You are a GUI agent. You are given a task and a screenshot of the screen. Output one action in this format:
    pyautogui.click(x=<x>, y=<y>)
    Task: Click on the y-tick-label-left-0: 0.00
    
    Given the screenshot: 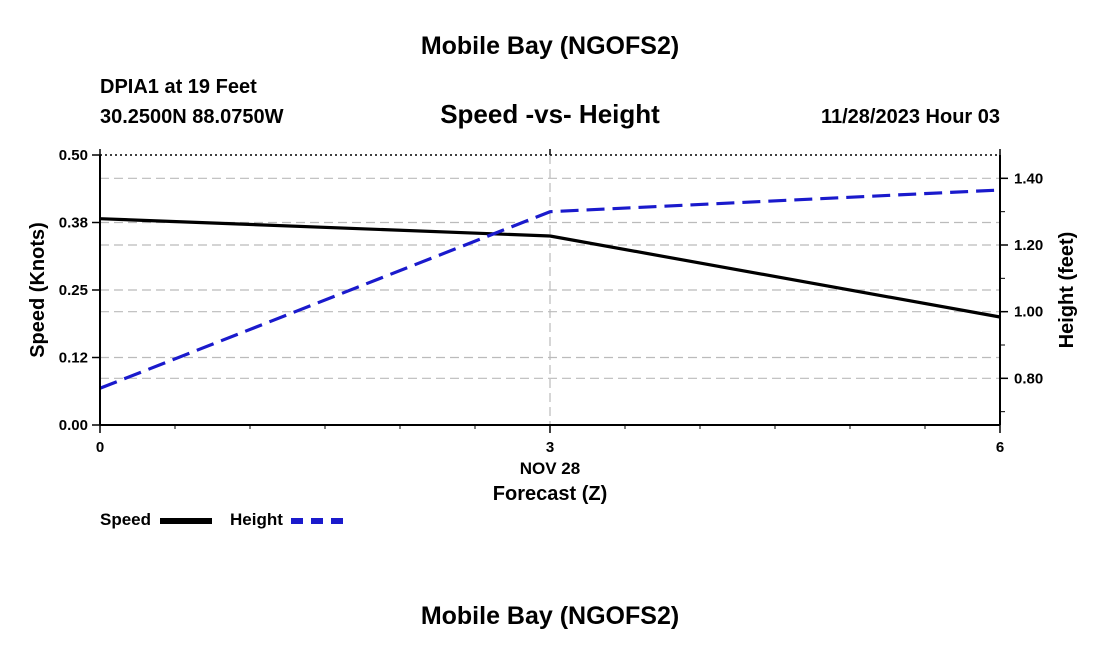 What is the action you would take?
    pyautogui.click(x=73, y=425)
    